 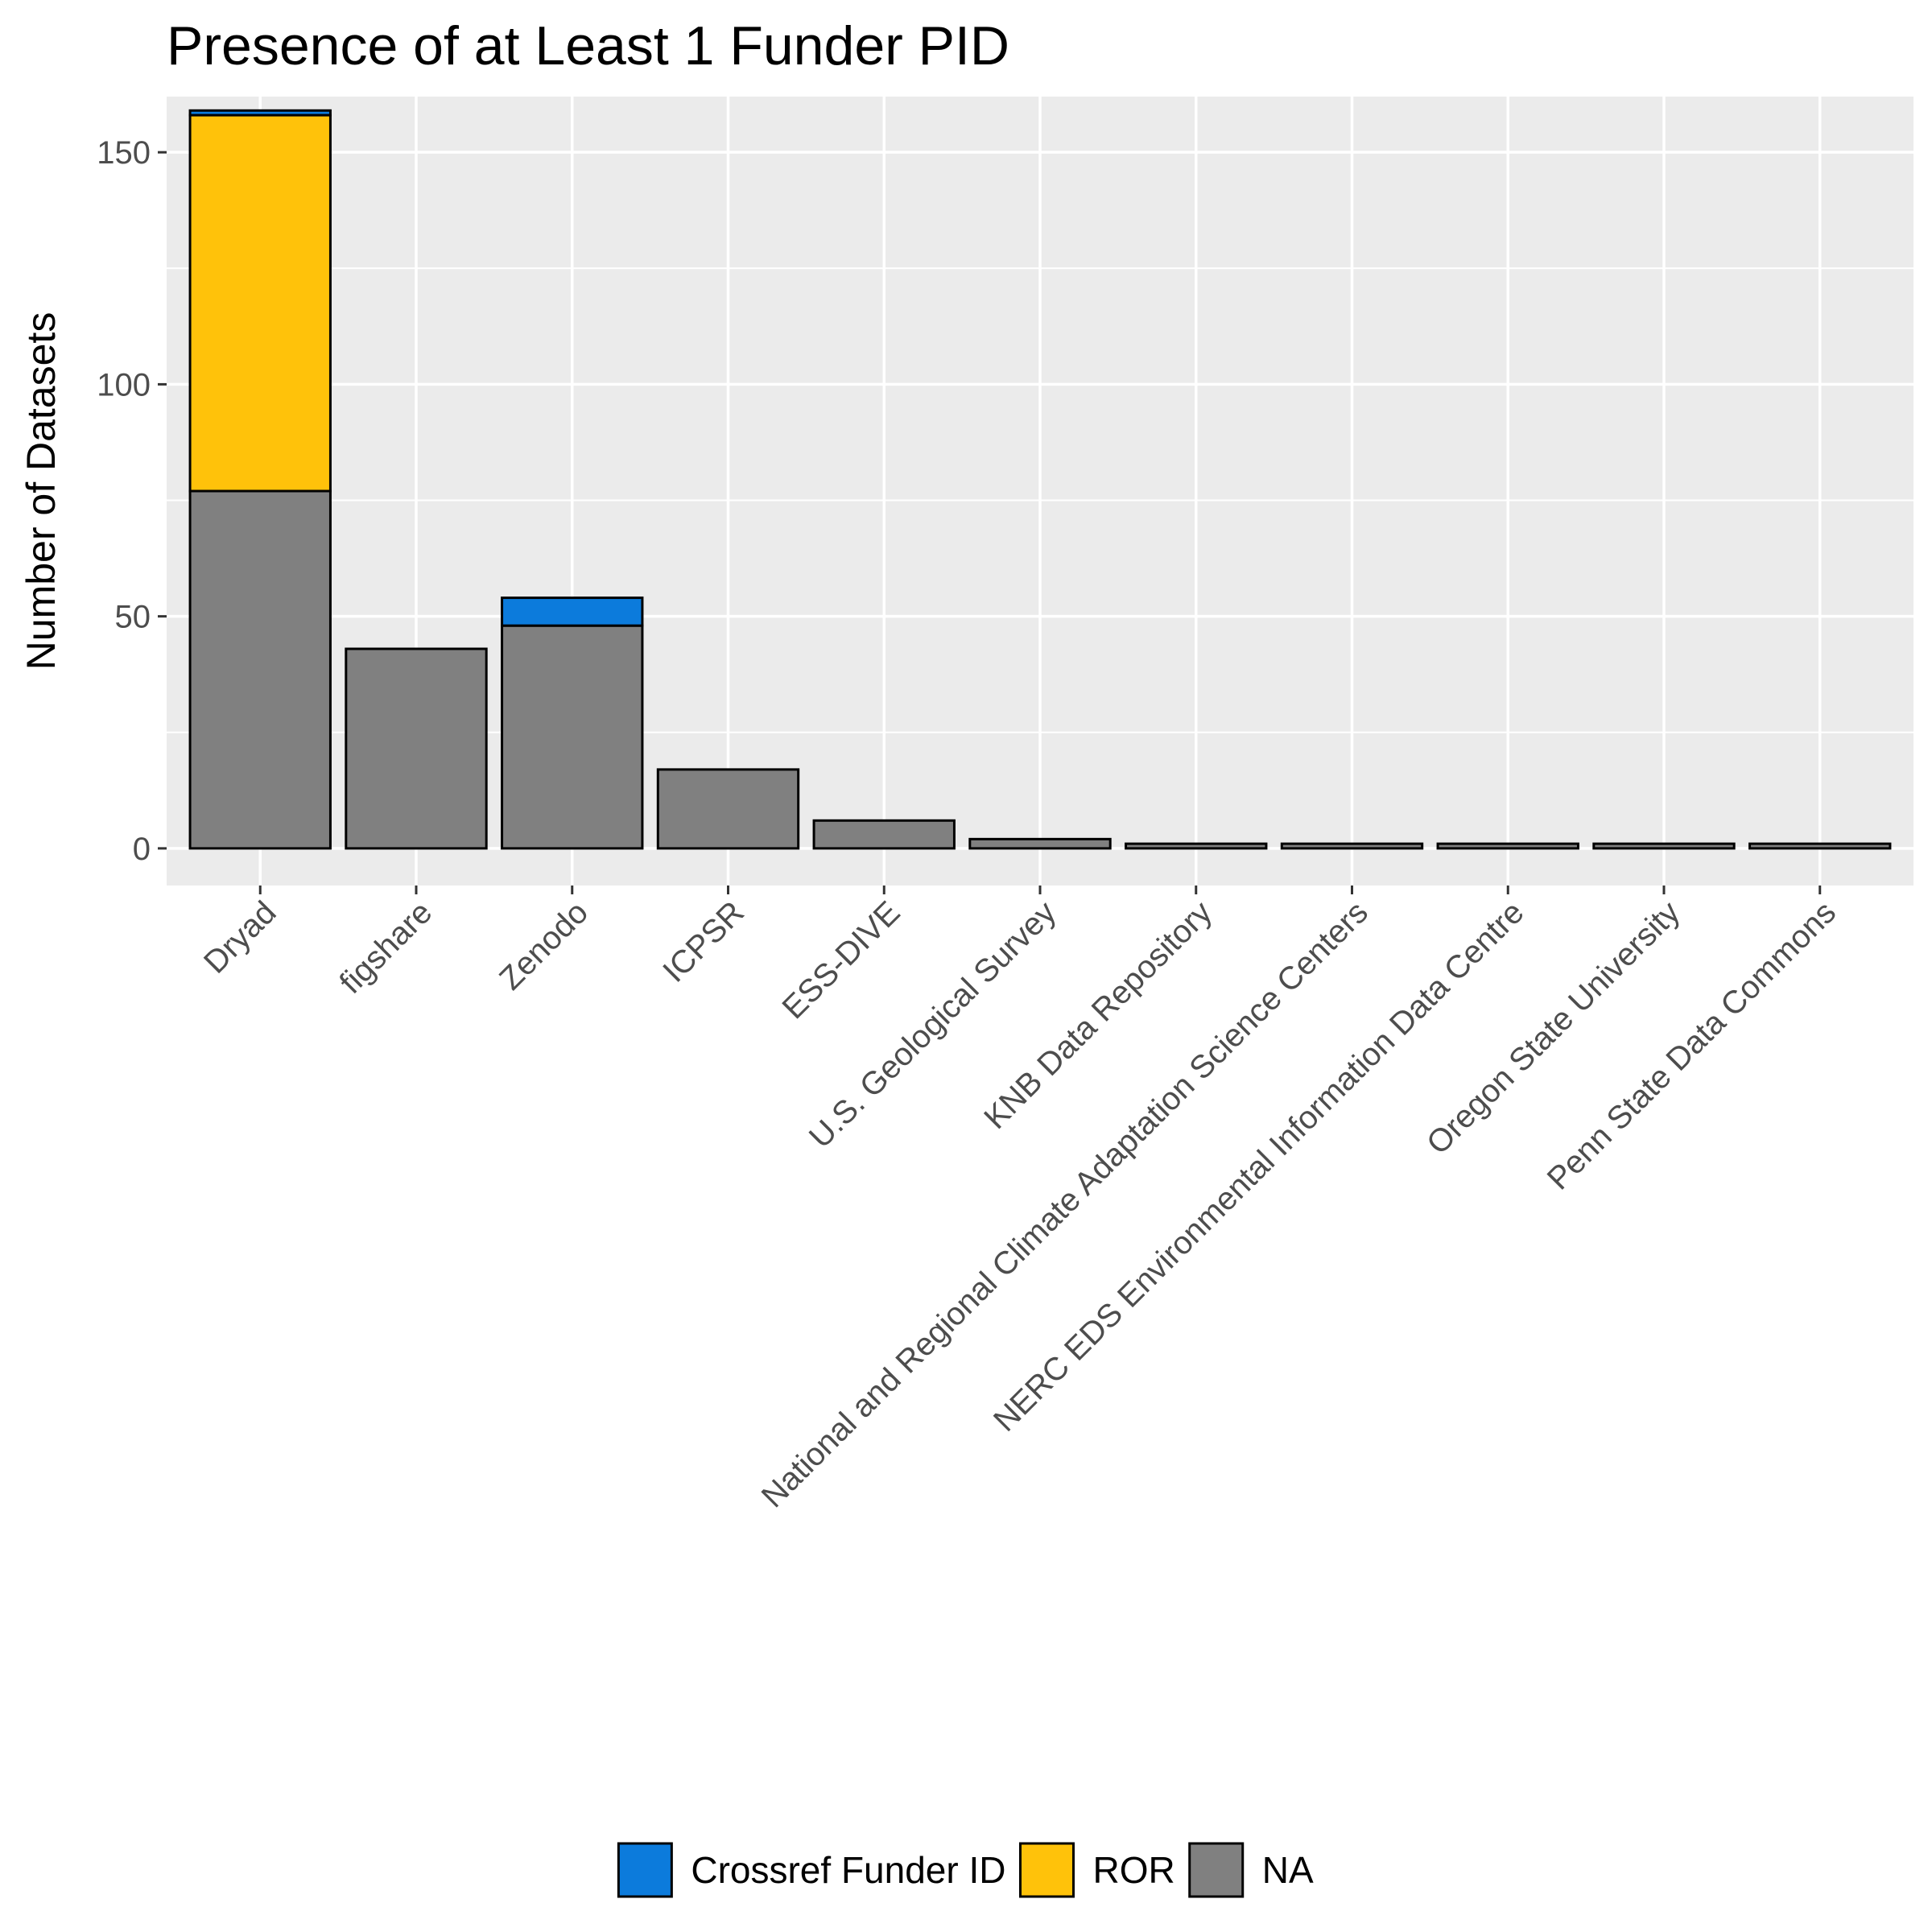 I want to click on legend-label: Crossref Funder ID, so click(x=848, y=1870).